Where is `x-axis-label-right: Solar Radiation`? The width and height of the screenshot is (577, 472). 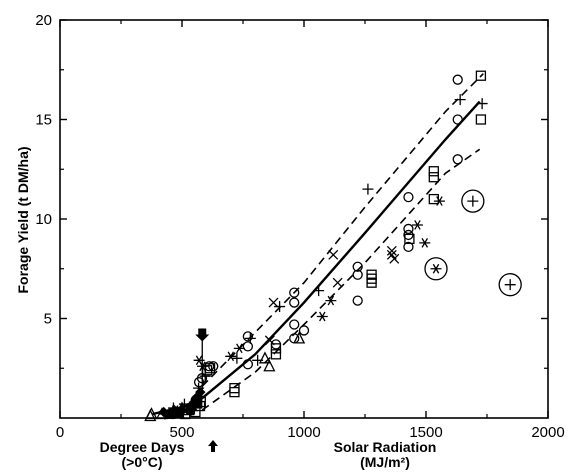
x-axis-label-right: Solar Radiation is located at coordinates (385, 447).